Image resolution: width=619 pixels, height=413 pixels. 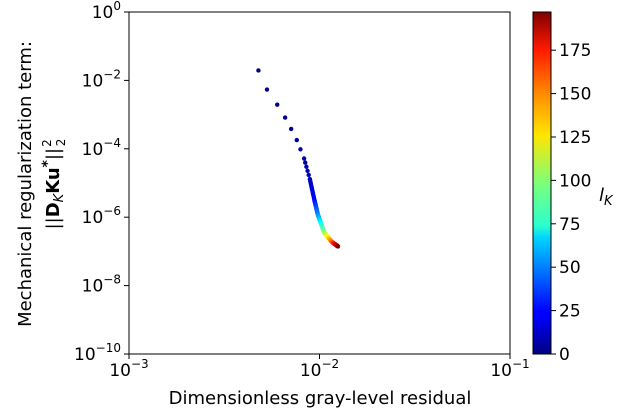 What do you see at coordinates (575, 181) in the screenshot?
I see `colorbar-tick-label: 100` at bounding box center [575, 181].